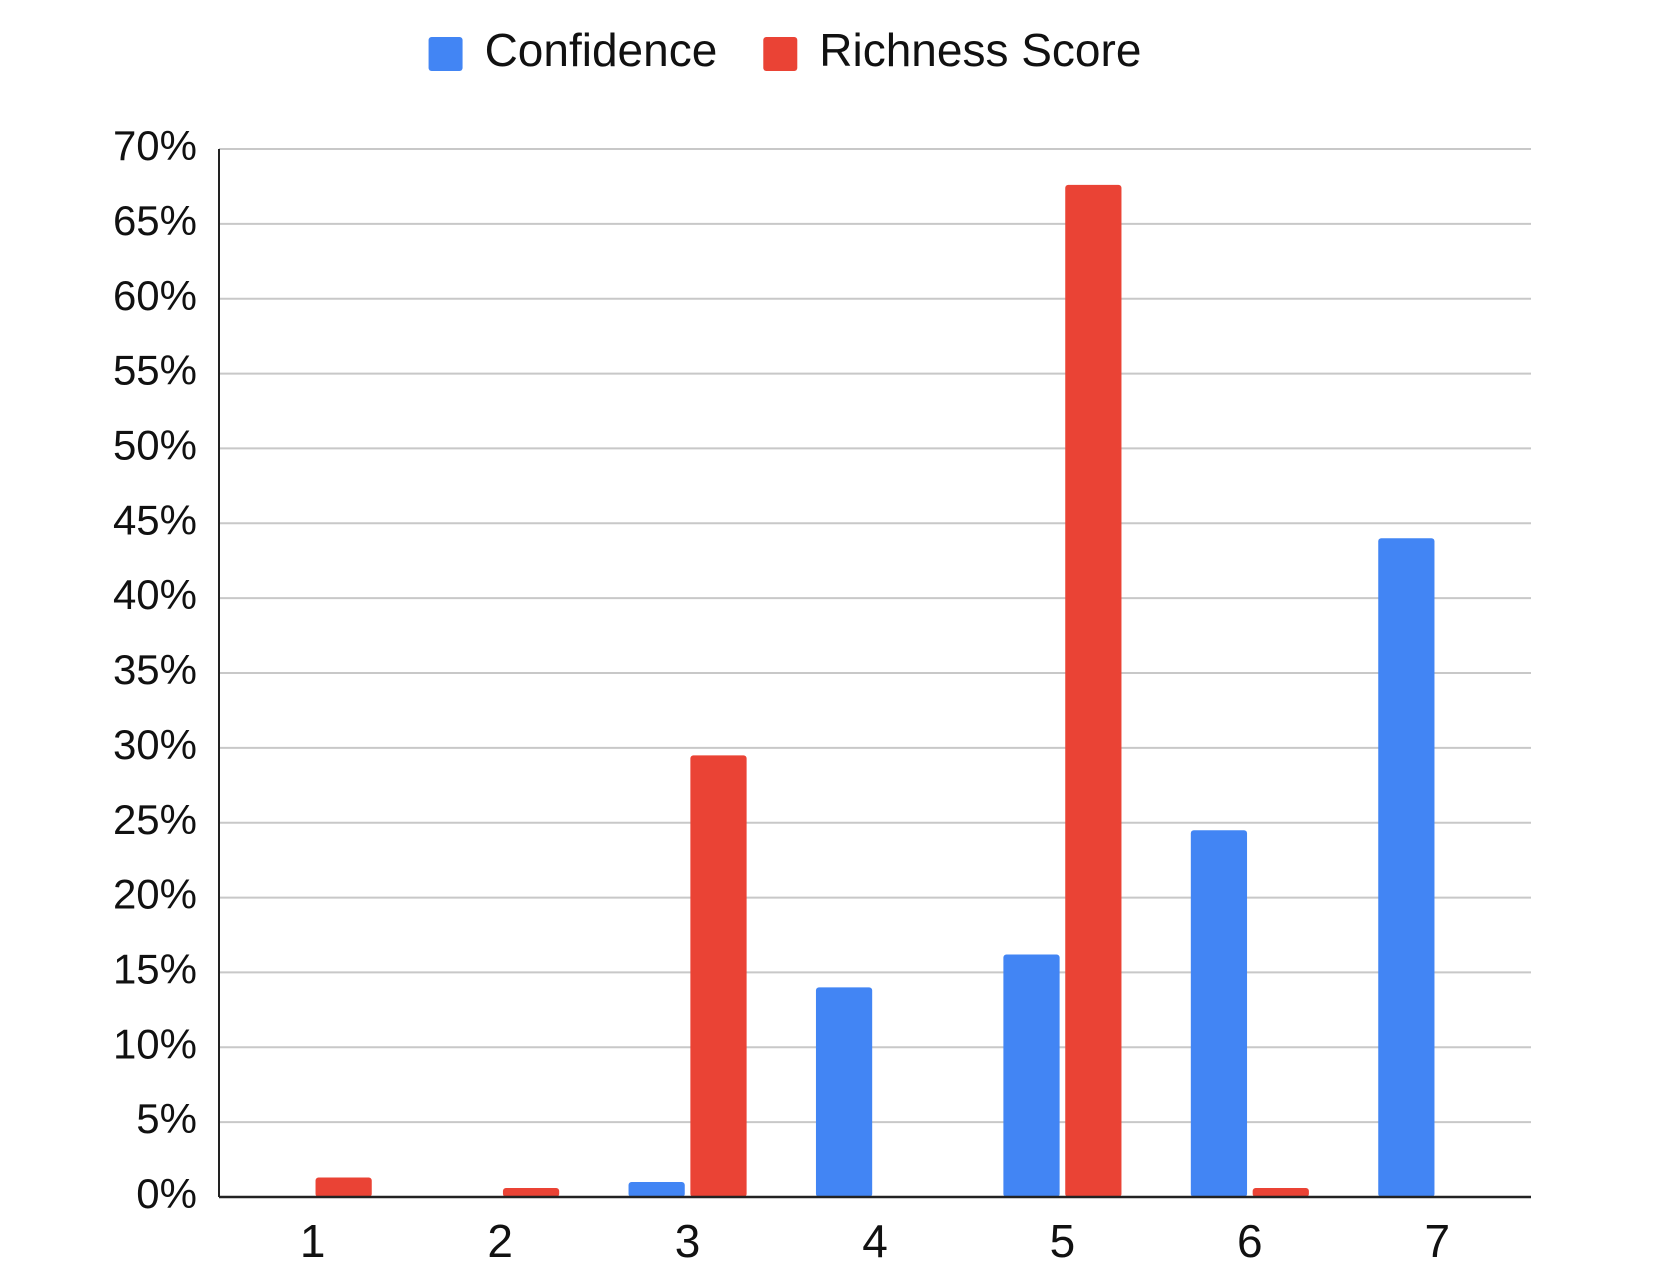 The image size is (1661, 1283). Describe the element at coordinates (1437, 1241) in the screenshot. I see `x-tick-label: 7` at that location.